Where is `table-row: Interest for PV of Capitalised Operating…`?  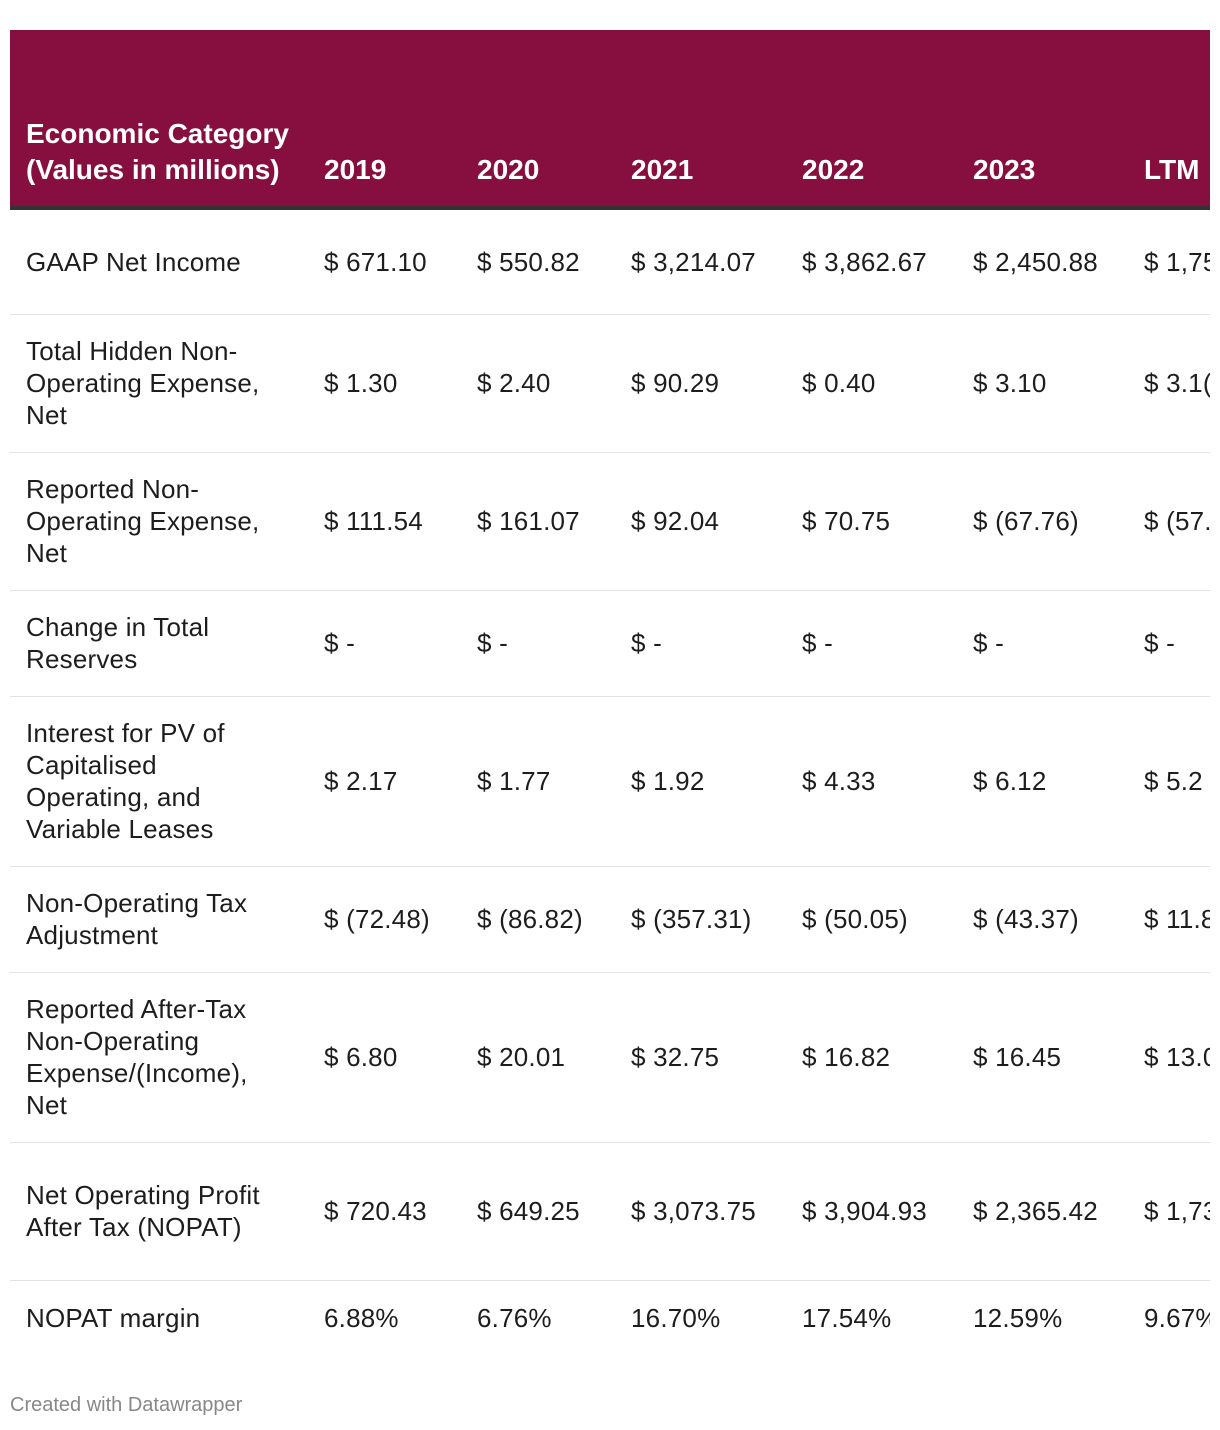
table-row: Interest for PV of Capitalised Operating… is located at coordinates (610, 781).